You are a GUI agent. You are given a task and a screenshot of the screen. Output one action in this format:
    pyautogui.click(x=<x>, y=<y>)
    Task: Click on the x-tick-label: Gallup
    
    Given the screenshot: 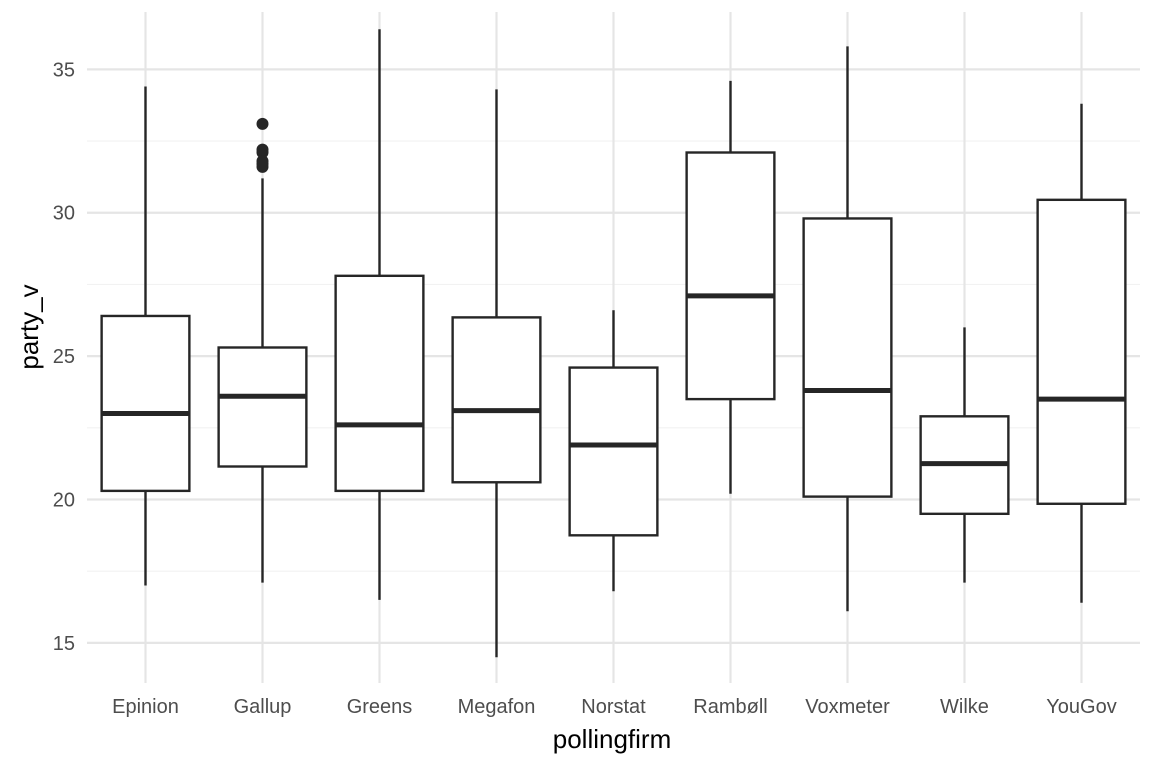 What is the action you would take?
    pyautogui.click(x=263, y=707)
    